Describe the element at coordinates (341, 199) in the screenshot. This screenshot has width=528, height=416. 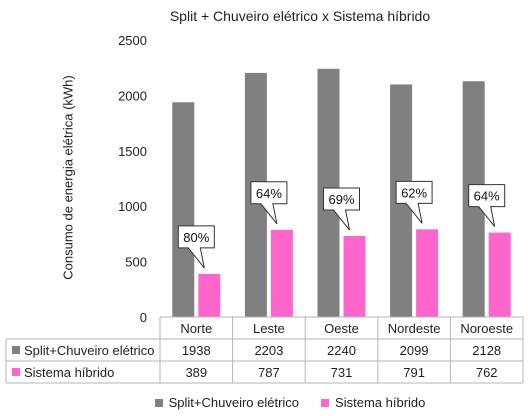
I see `callout-label: 69%` at that location.